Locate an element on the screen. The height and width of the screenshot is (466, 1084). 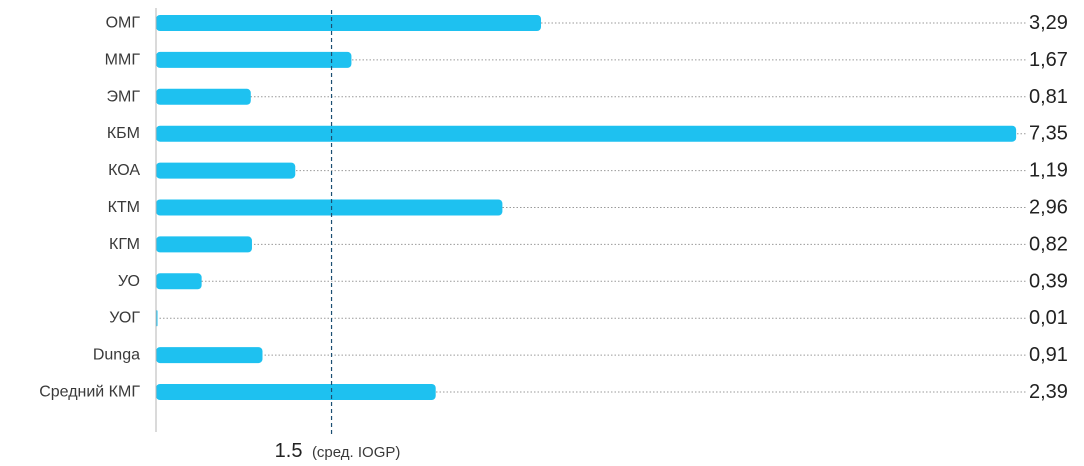
category-label: КТМ is located at coordinates (124, 207).